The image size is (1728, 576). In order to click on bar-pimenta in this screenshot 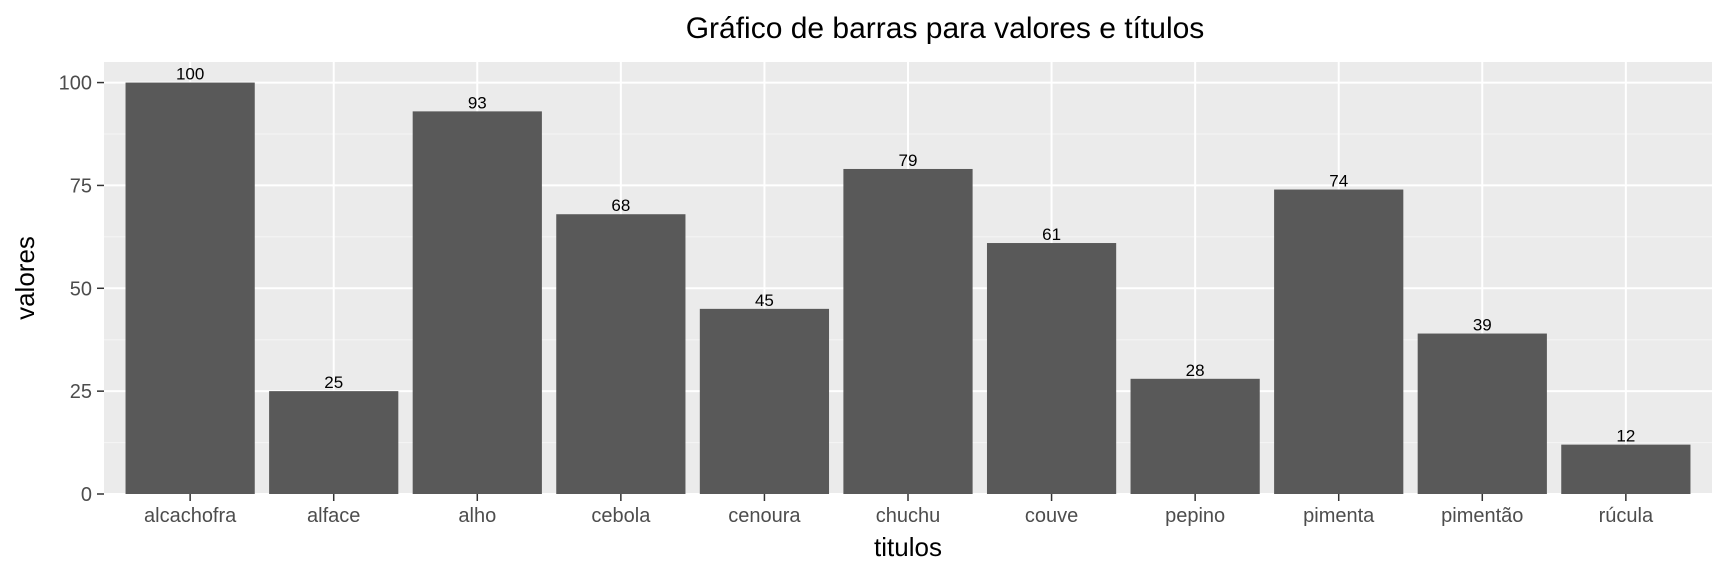, I will do `click(1339, 342)`.